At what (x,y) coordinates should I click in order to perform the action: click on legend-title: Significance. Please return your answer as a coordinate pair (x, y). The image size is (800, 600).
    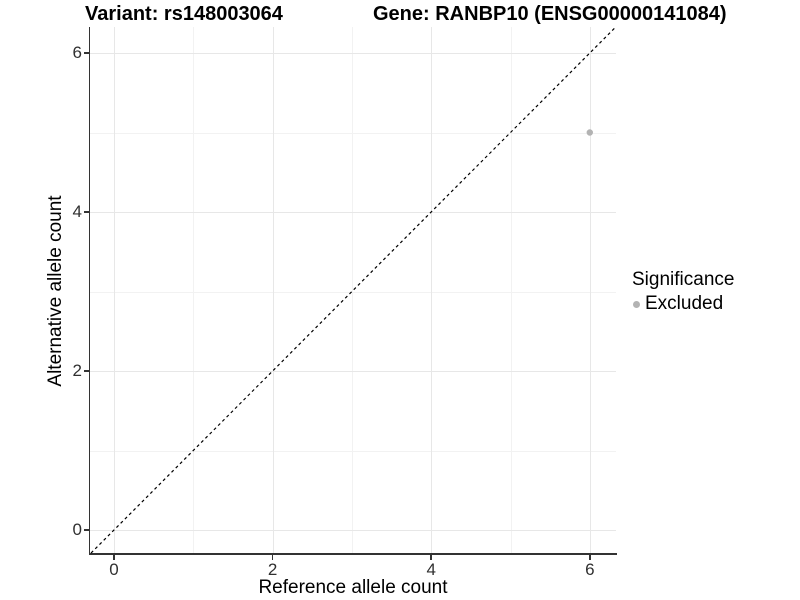
    Looking at the image, I should click on (683, 279).